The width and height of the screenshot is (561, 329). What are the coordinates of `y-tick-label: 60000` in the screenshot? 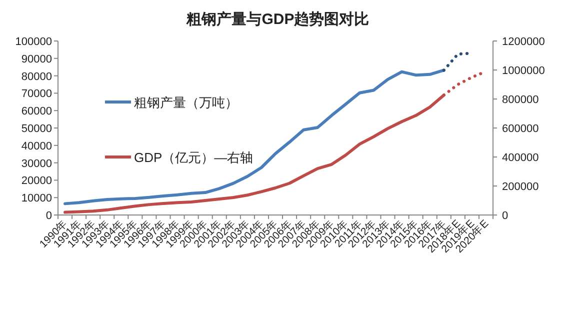 It's located at (36, 112).